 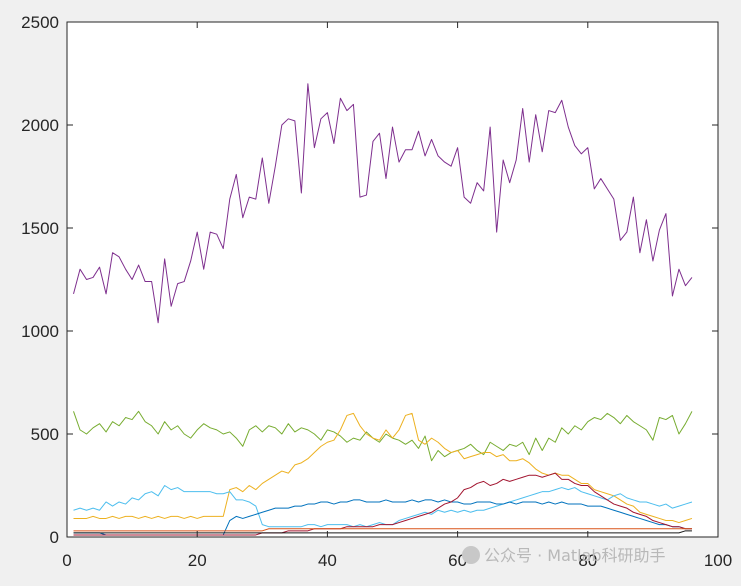 What do you see at coordinates (40, 331) in the screenshot?
I see `y-tick-label: 1000` at bounding box center [40, 331].